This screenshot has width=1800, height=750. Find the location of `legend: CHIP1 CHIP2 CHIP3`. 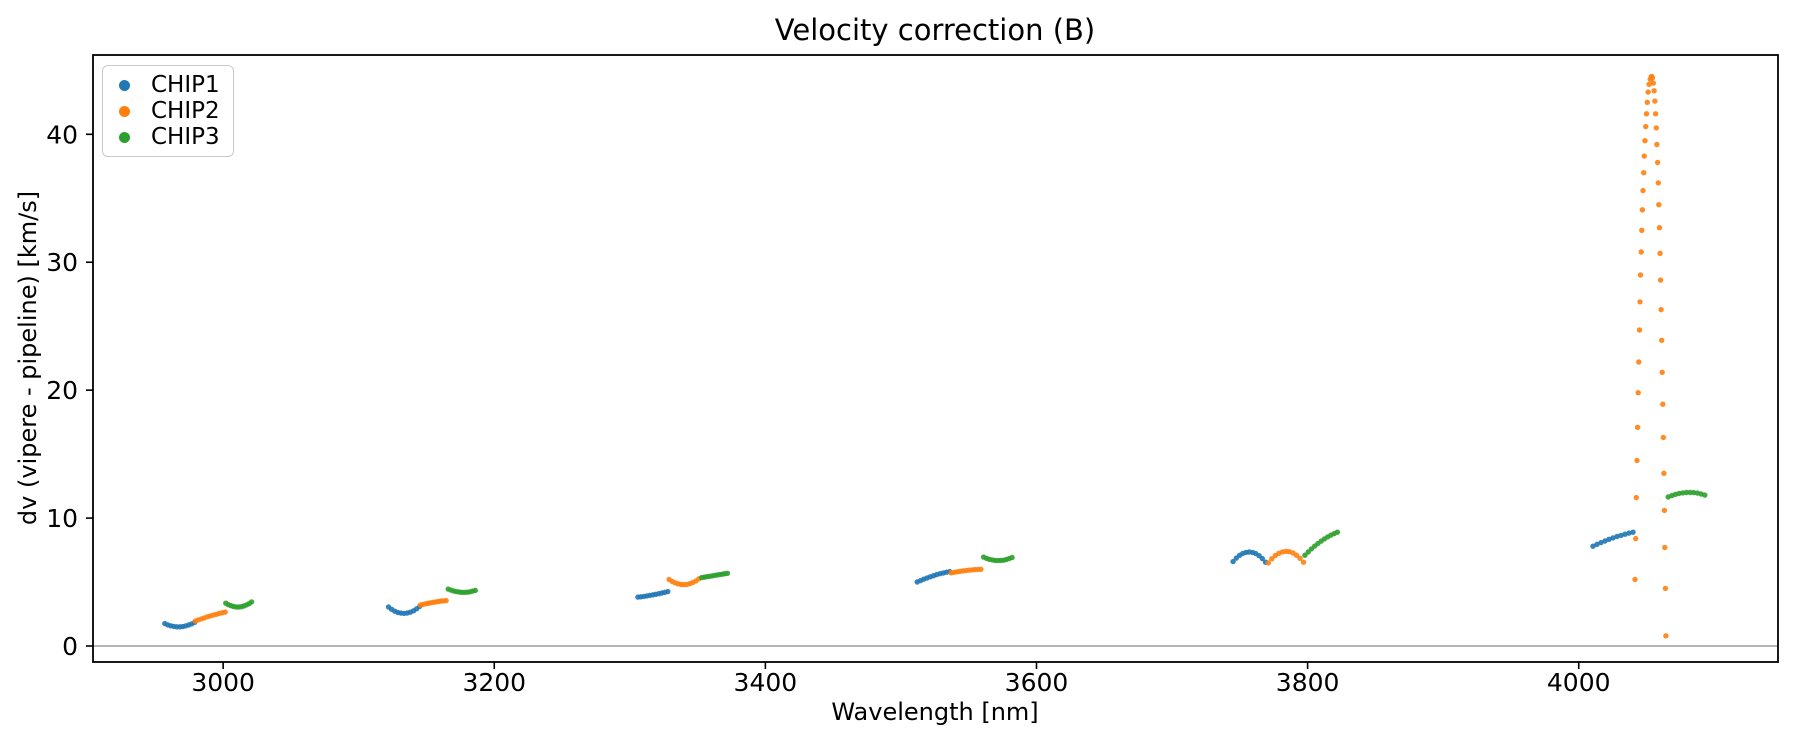

legend: CHIP1 CHIP2 CHIP3 is located at coordinates (168, 111).